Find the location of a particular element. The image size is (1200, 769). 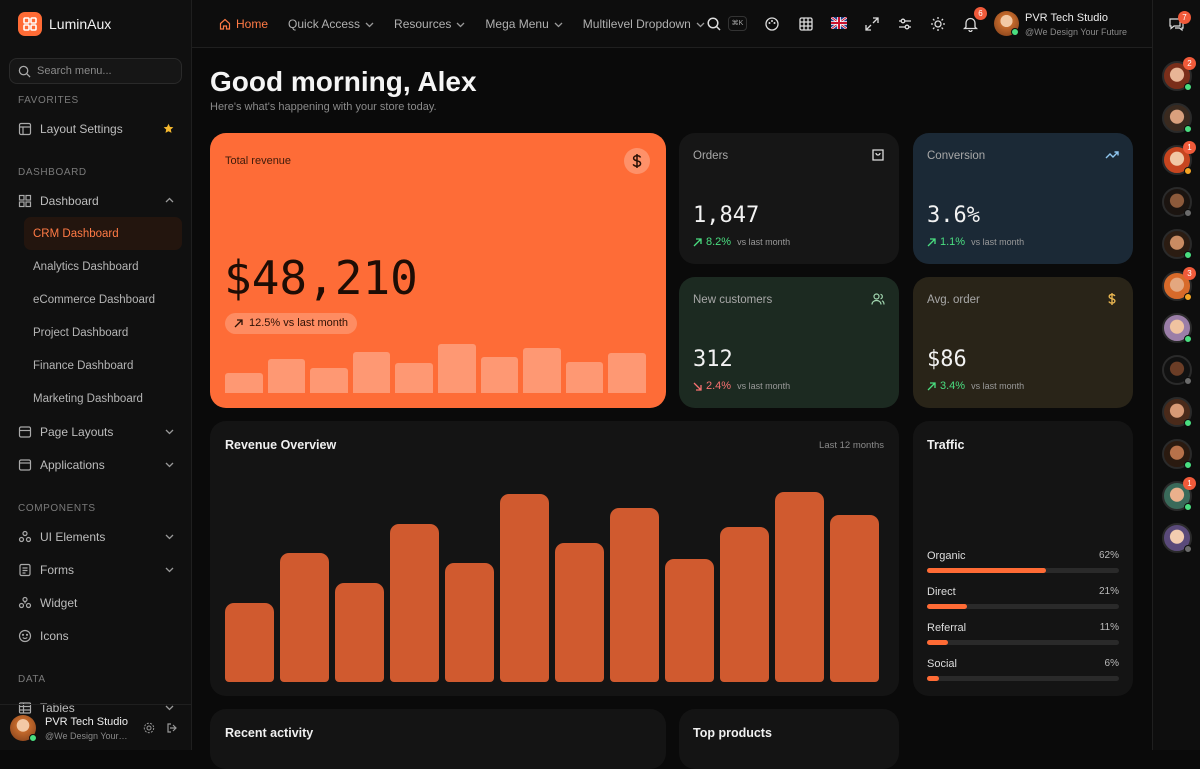

fullscreen-icon is located at coordinates (872, 24).